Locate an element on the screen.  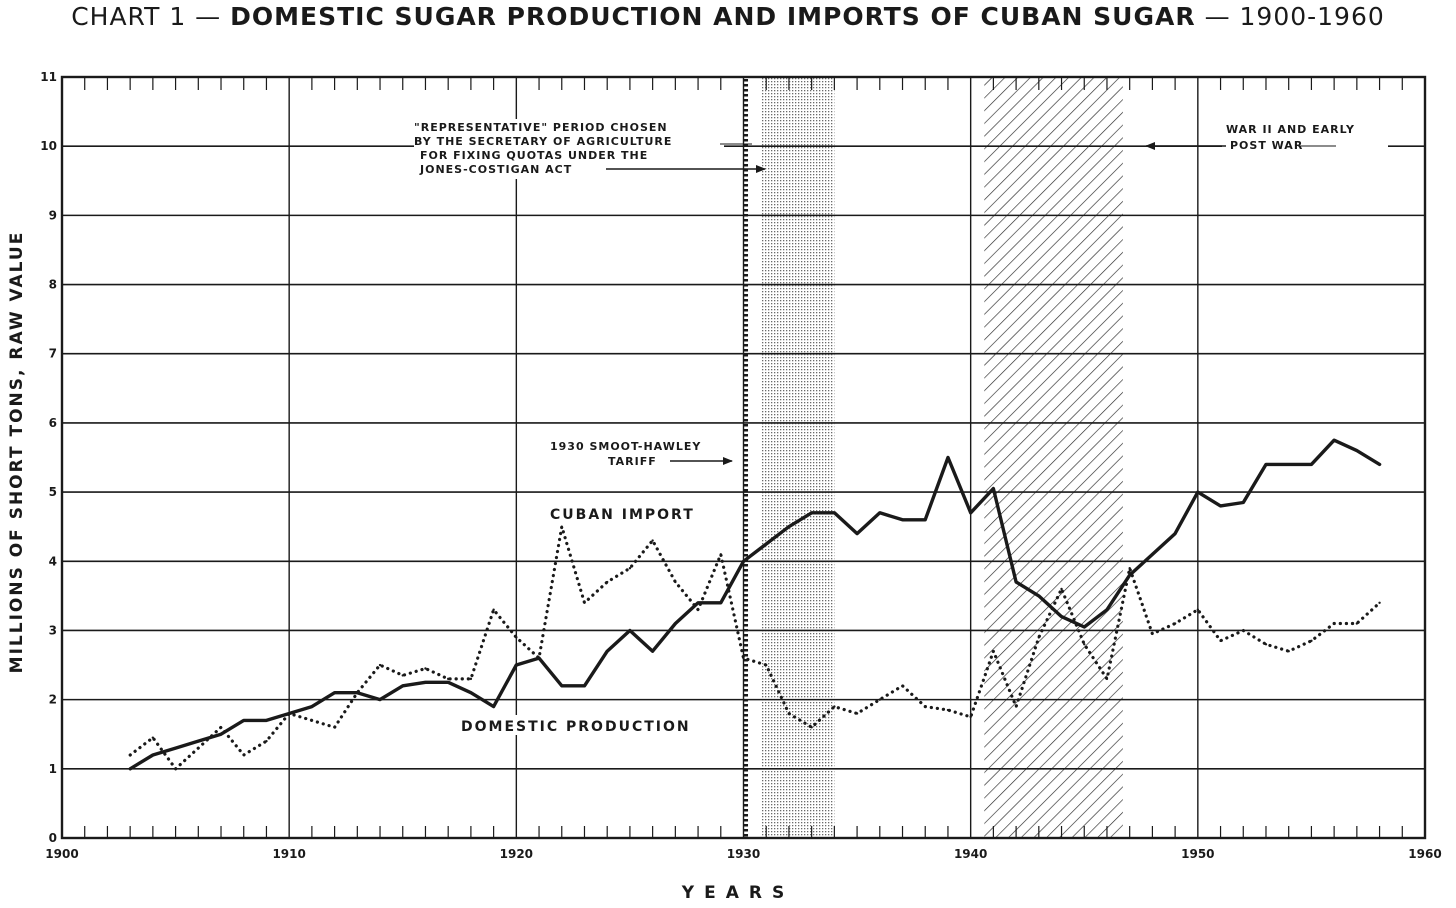
data-point-domestic-production-1954 is located at coordinates (1288, 651).